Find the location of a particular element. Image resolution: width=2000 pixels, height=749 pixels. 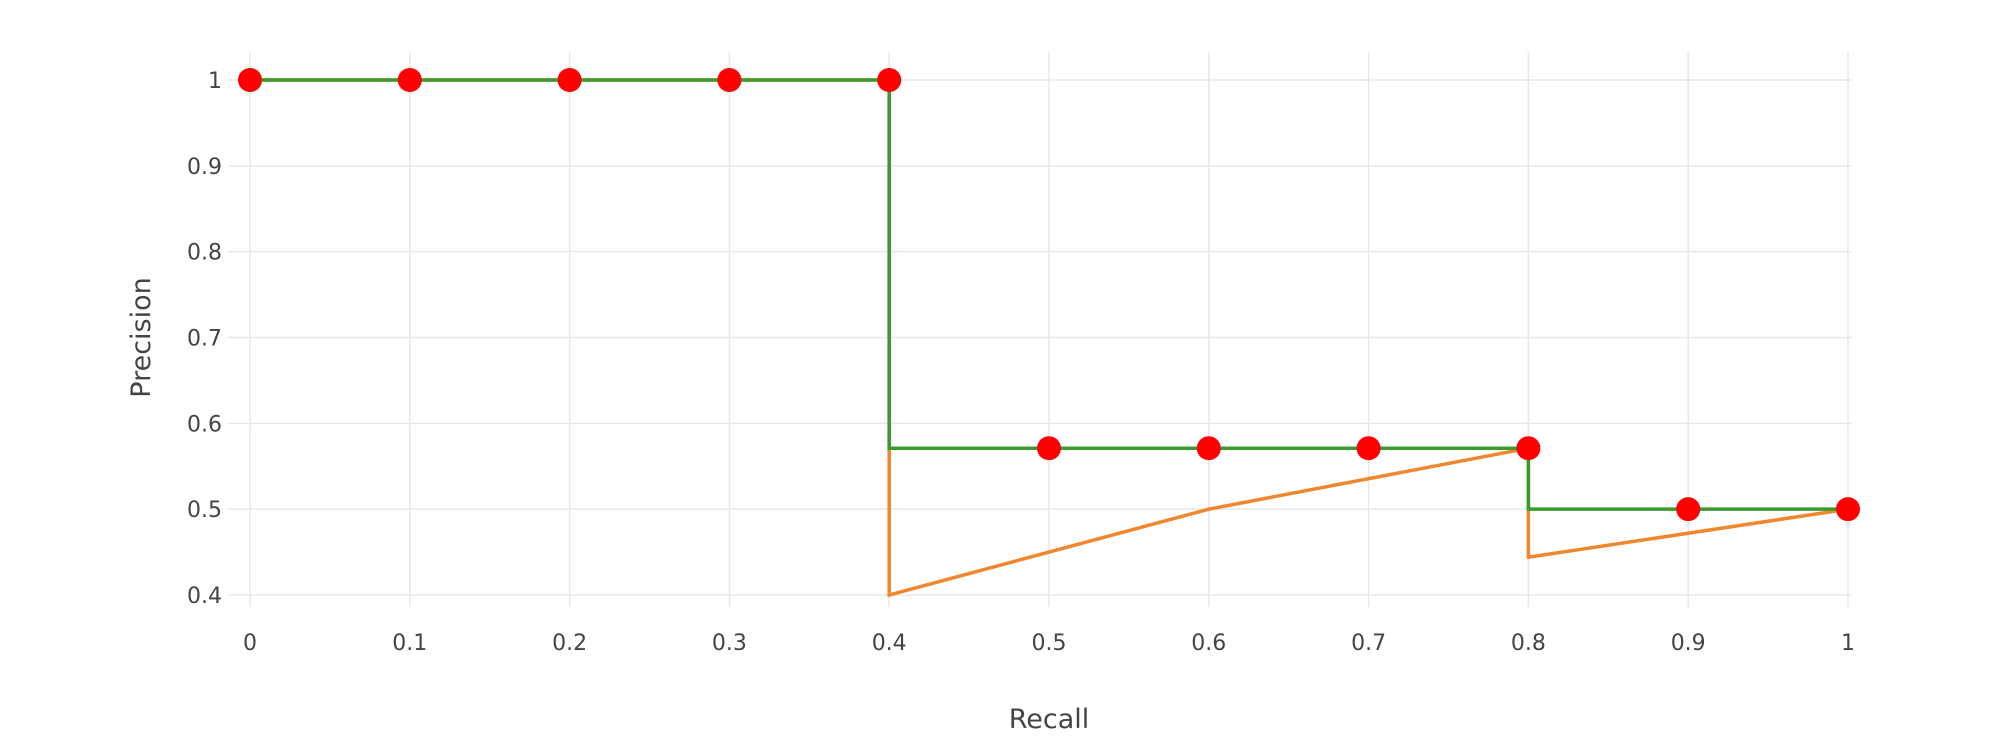

x-tick-label: 0.7 is located at coordinates (1368, 643).